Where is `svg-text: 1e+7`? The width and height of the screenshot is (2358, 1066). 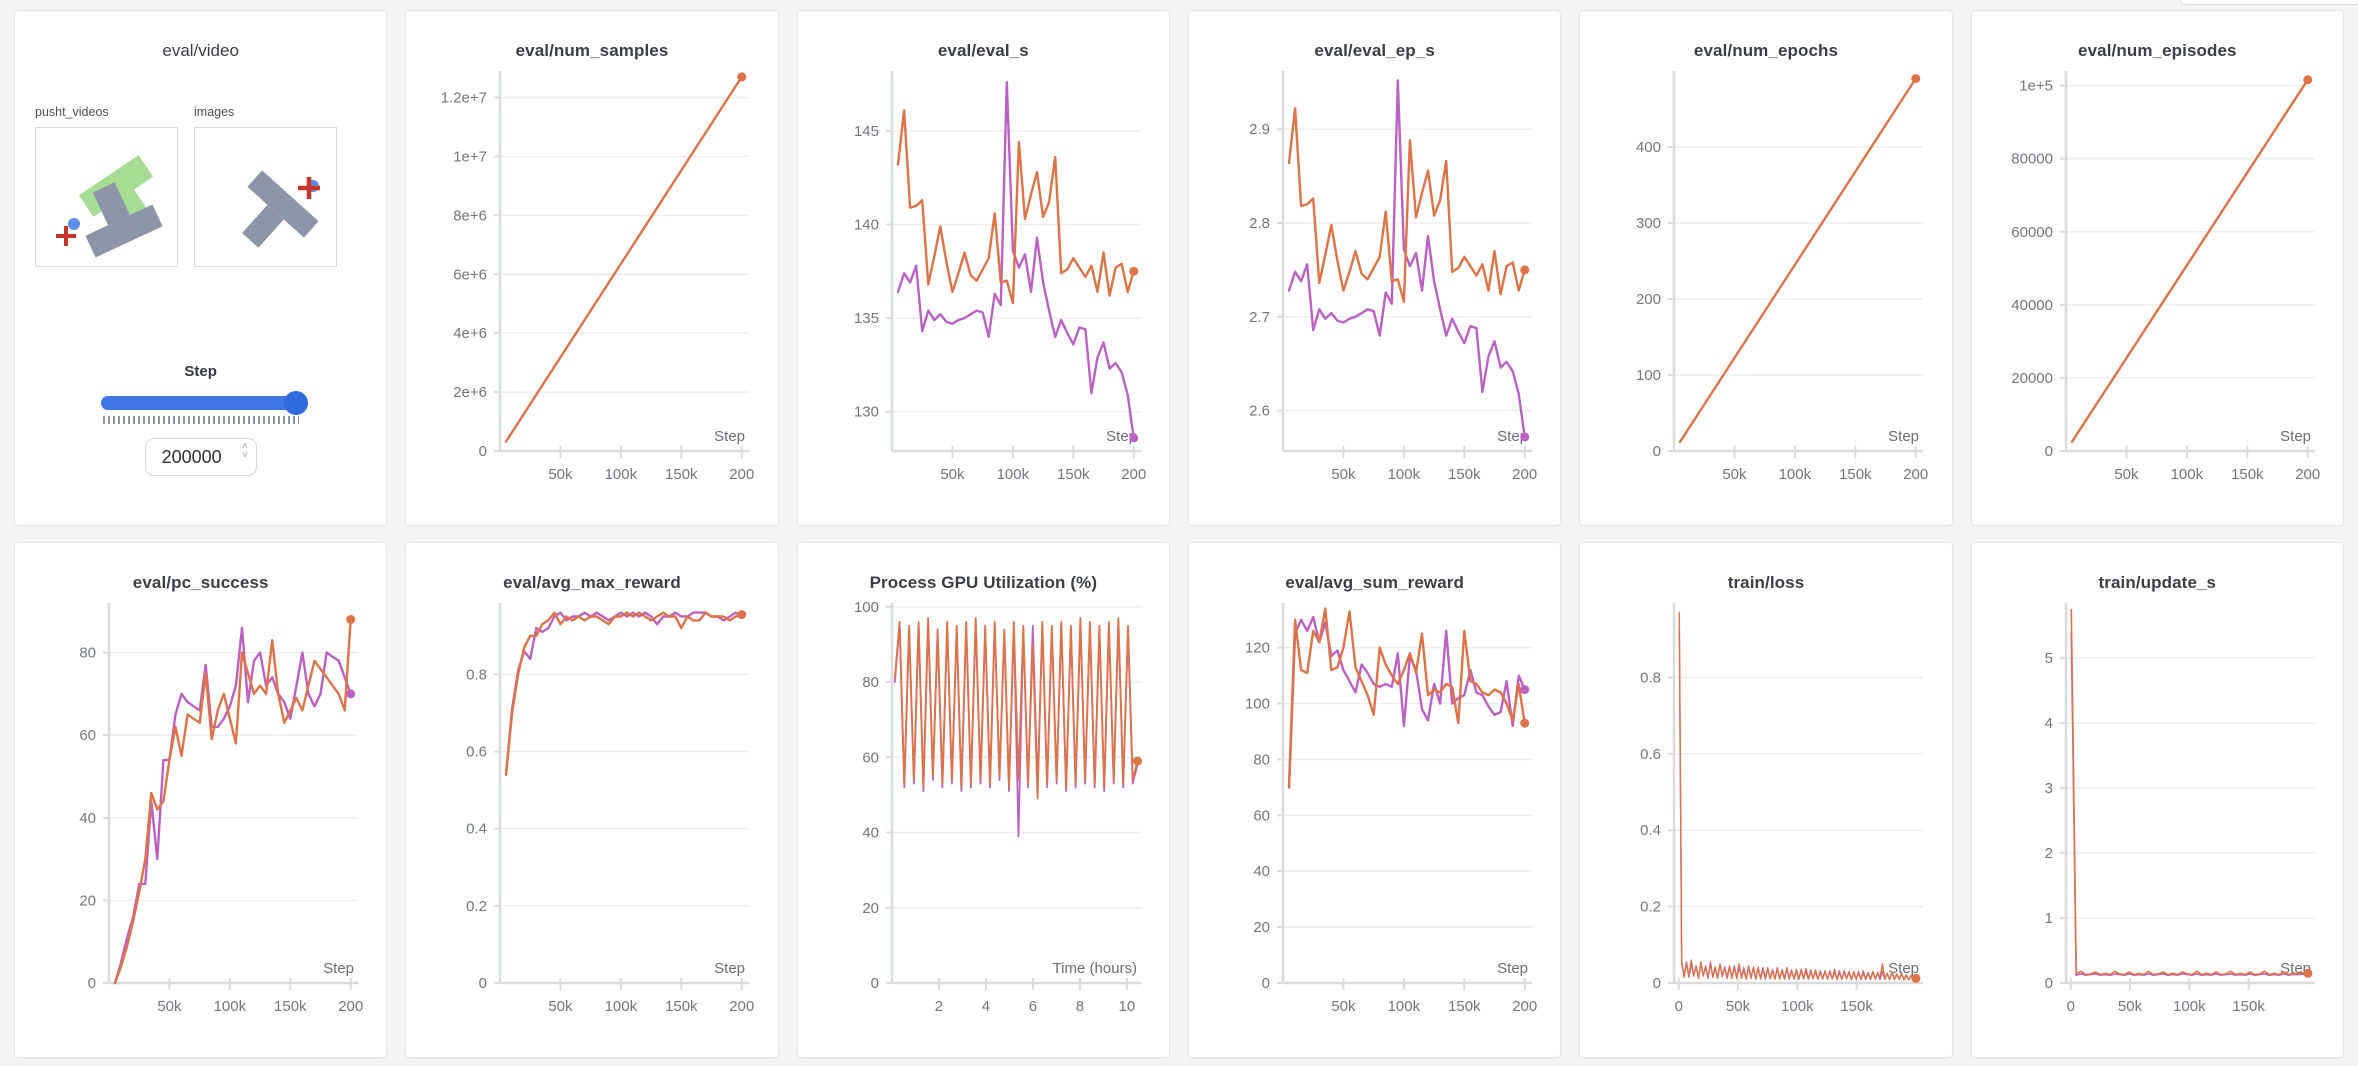 svg-text: 1e+7 is located at coordinates (471, 156).